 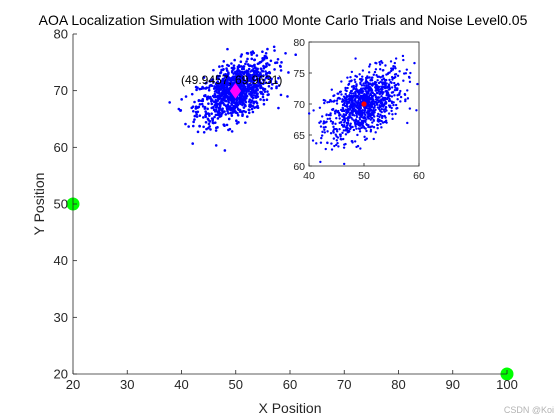 What do you see at coordinates (61, 260) in the screenshot?
I see `y-tick-label: 40` at bounding box center [61, 260].